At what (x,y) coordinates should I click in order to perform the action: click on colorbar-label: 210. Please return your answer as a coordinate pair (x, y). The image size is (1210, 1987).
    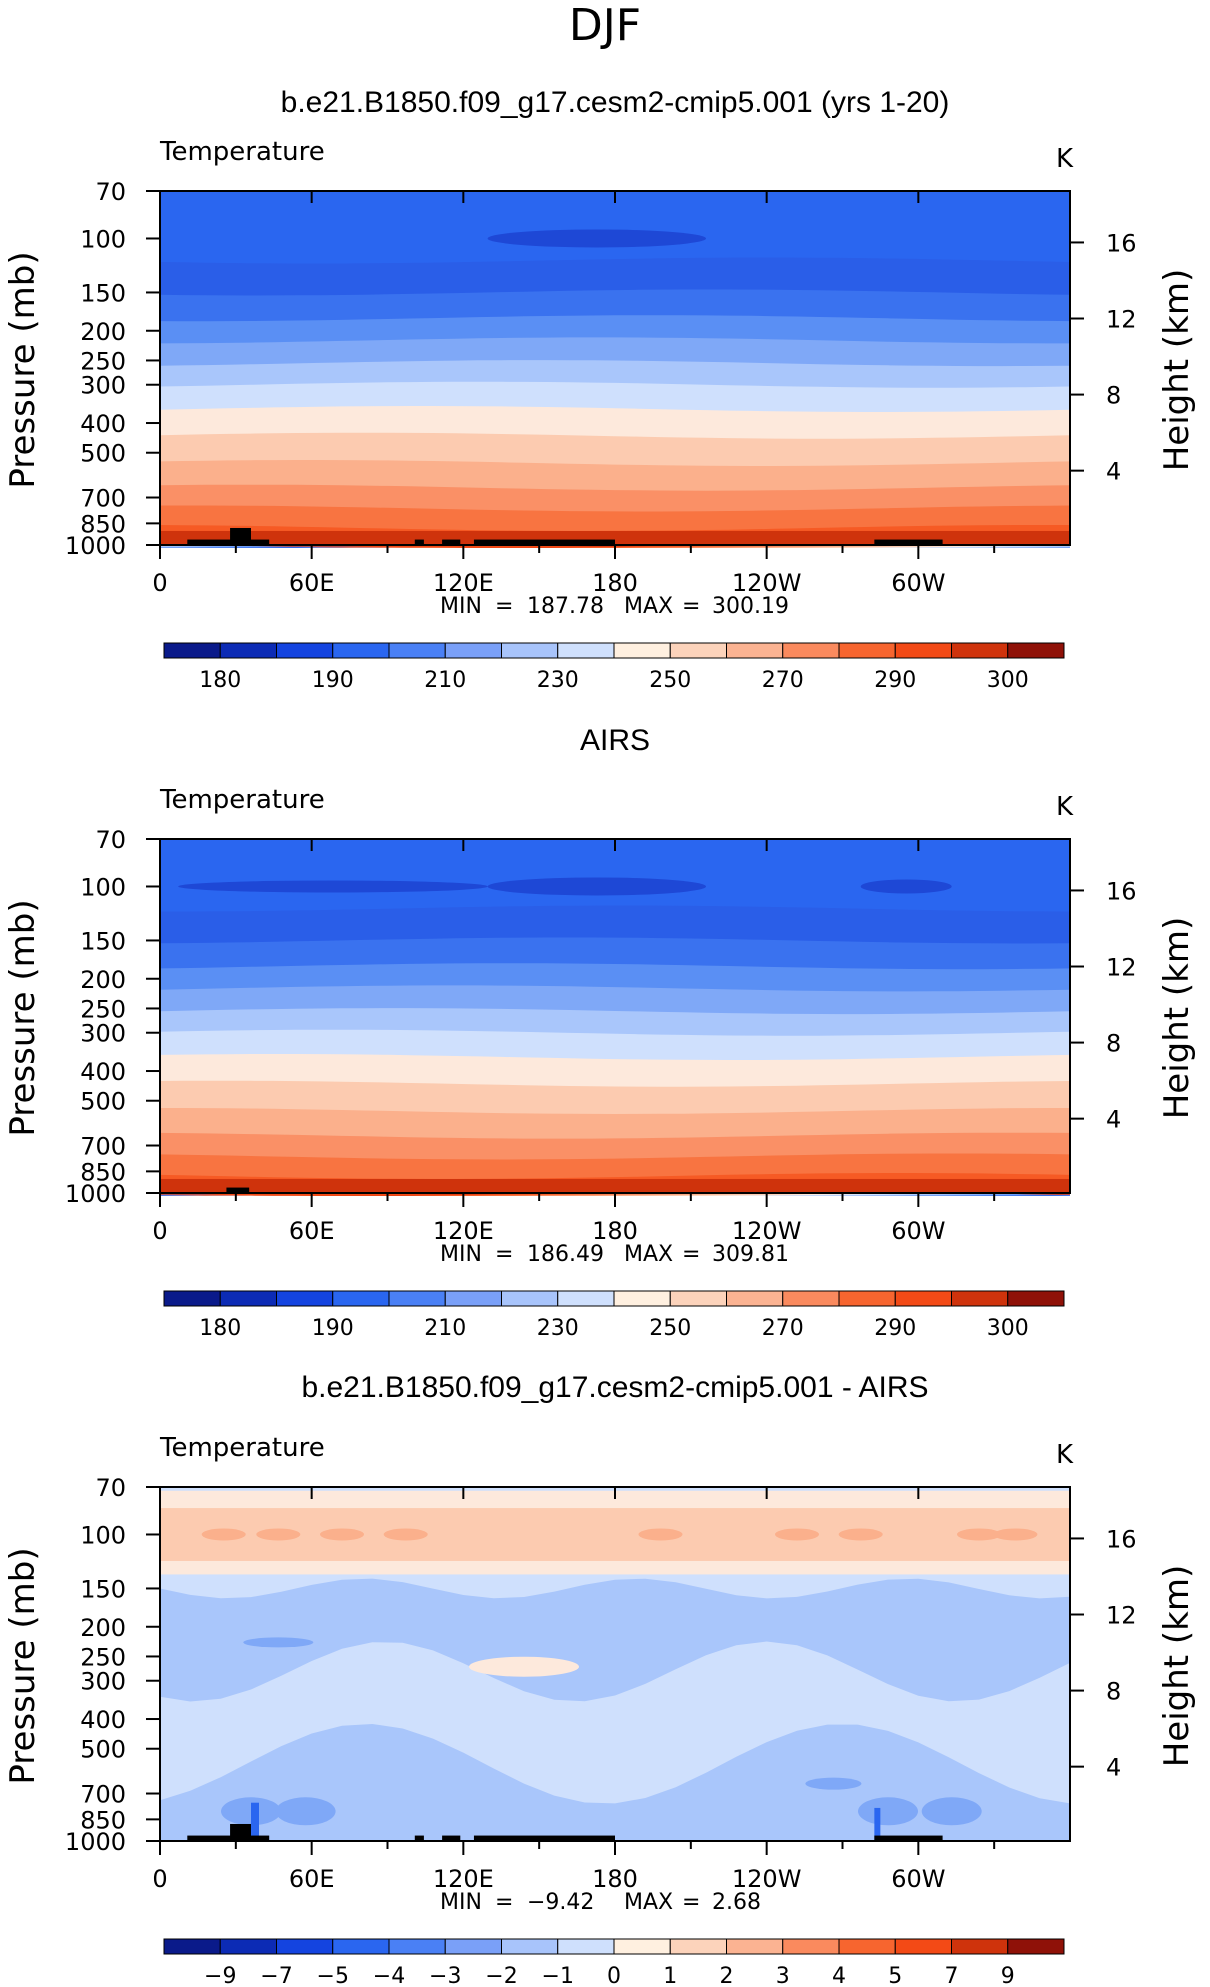
    Looking at the image, I should click on (445, 680).